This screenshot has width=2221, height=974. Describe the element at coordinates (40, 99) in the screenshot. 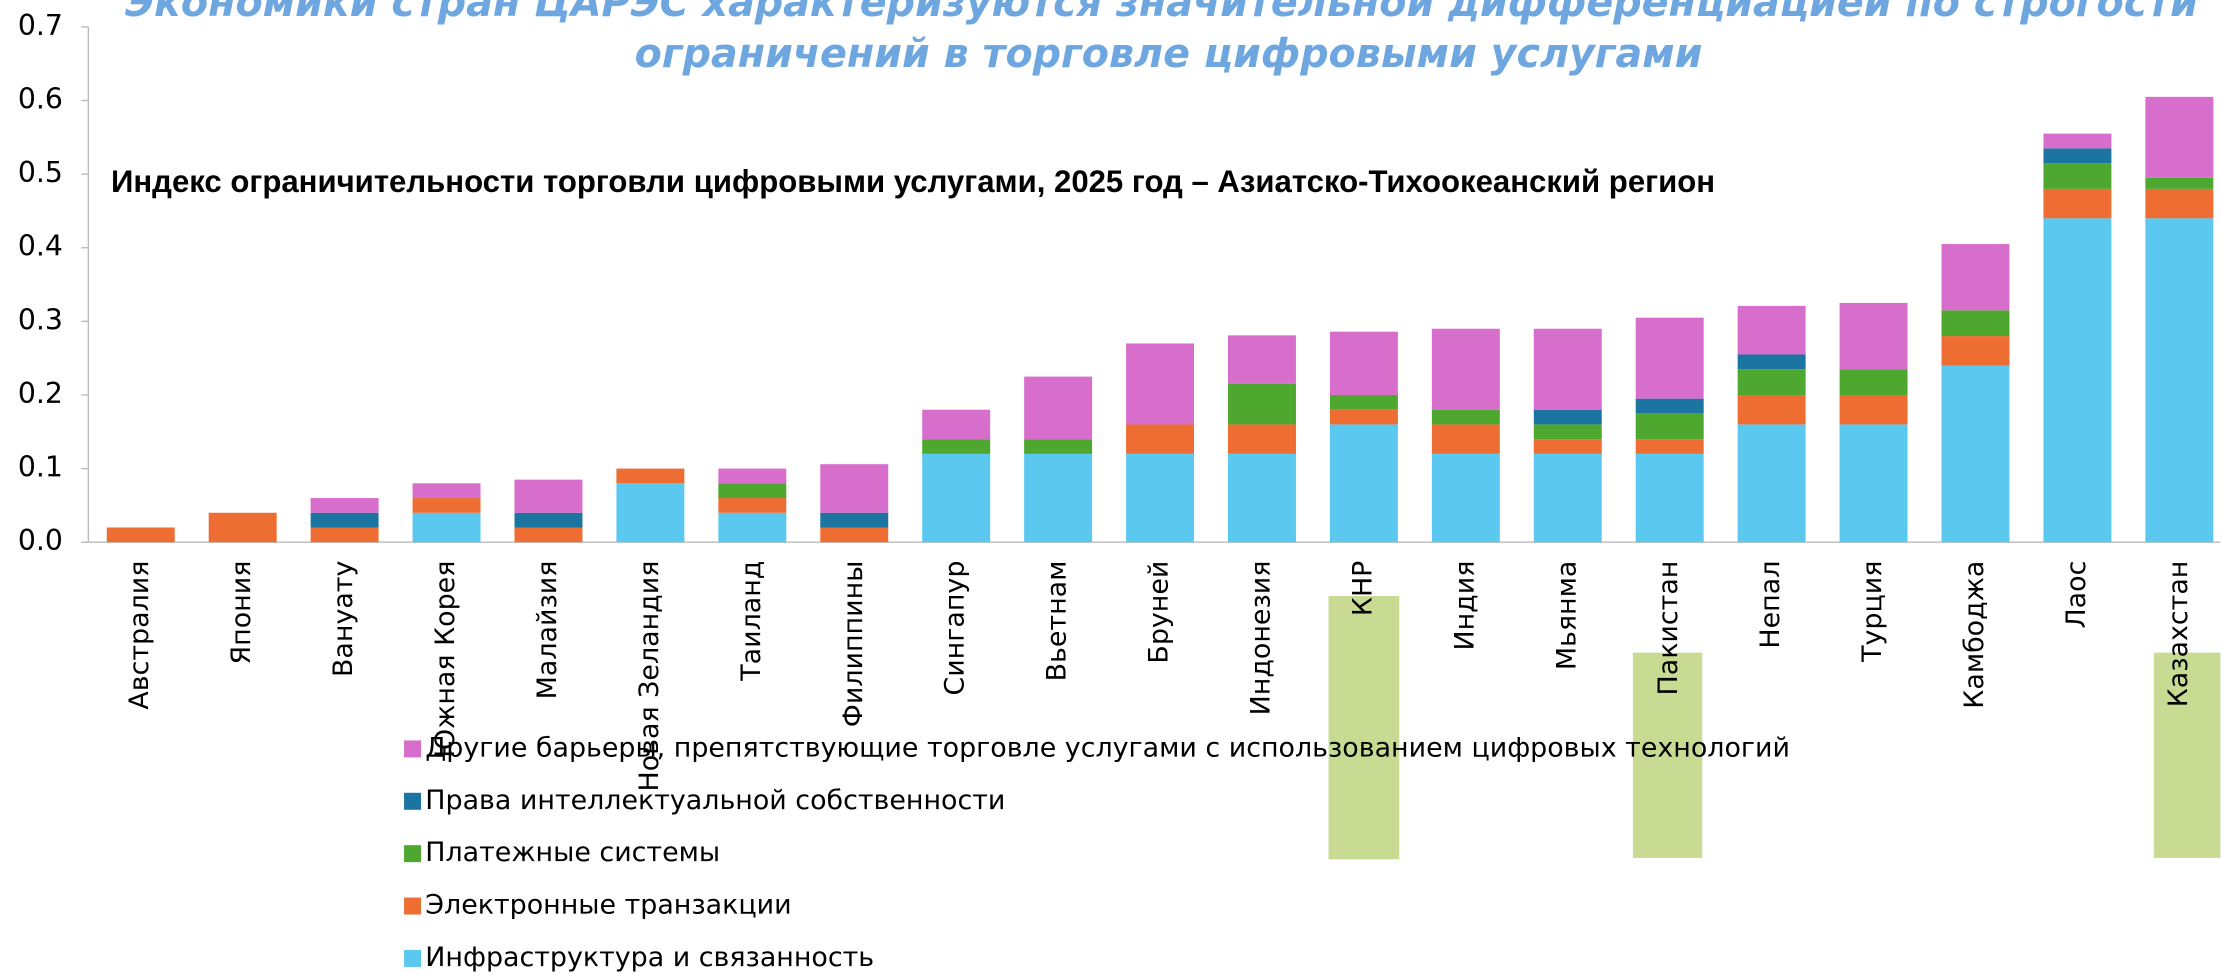

I see `y-tick-label: 0.6` at that location.